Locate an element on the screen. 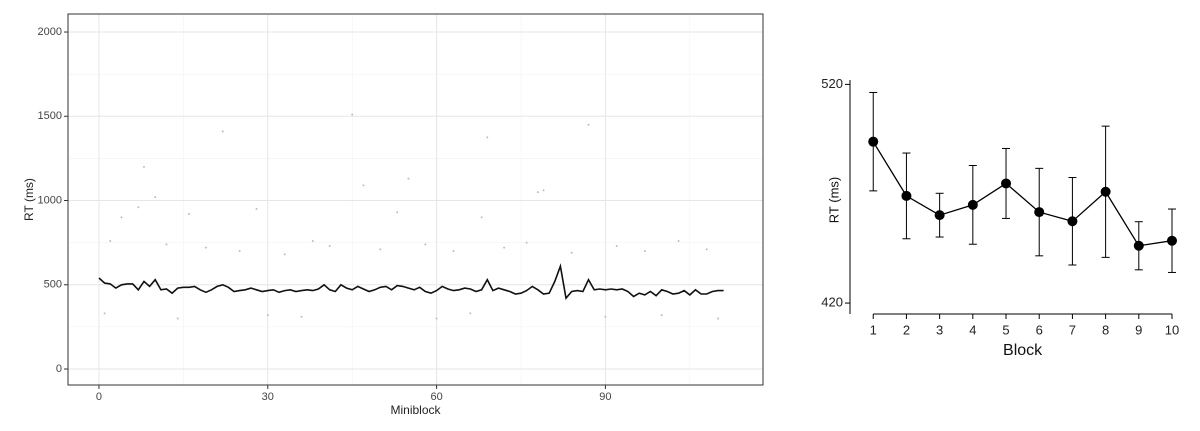 This screenshot has width=1200, height=431. y-tick-label: 1000 is located at coordinates (50, 200).